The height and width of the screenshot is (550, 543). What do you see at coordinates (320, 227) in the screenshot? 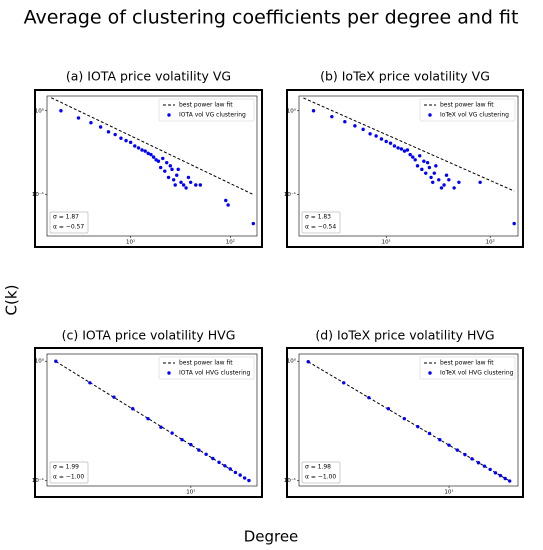
I see `annotation-text: α = −0.54` at bounding box center [320, 227].